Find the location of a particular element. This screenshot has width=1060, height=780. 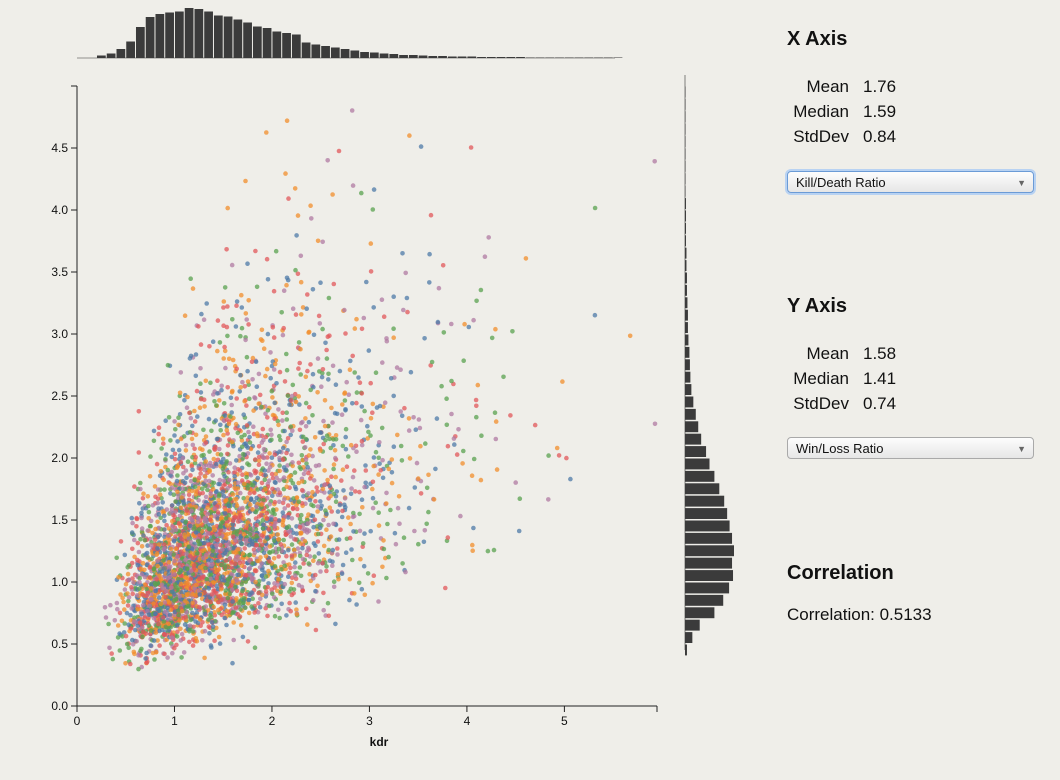

x-axis-select: Kill/Death Ratio ▼ is located at coordinates (910, 182).